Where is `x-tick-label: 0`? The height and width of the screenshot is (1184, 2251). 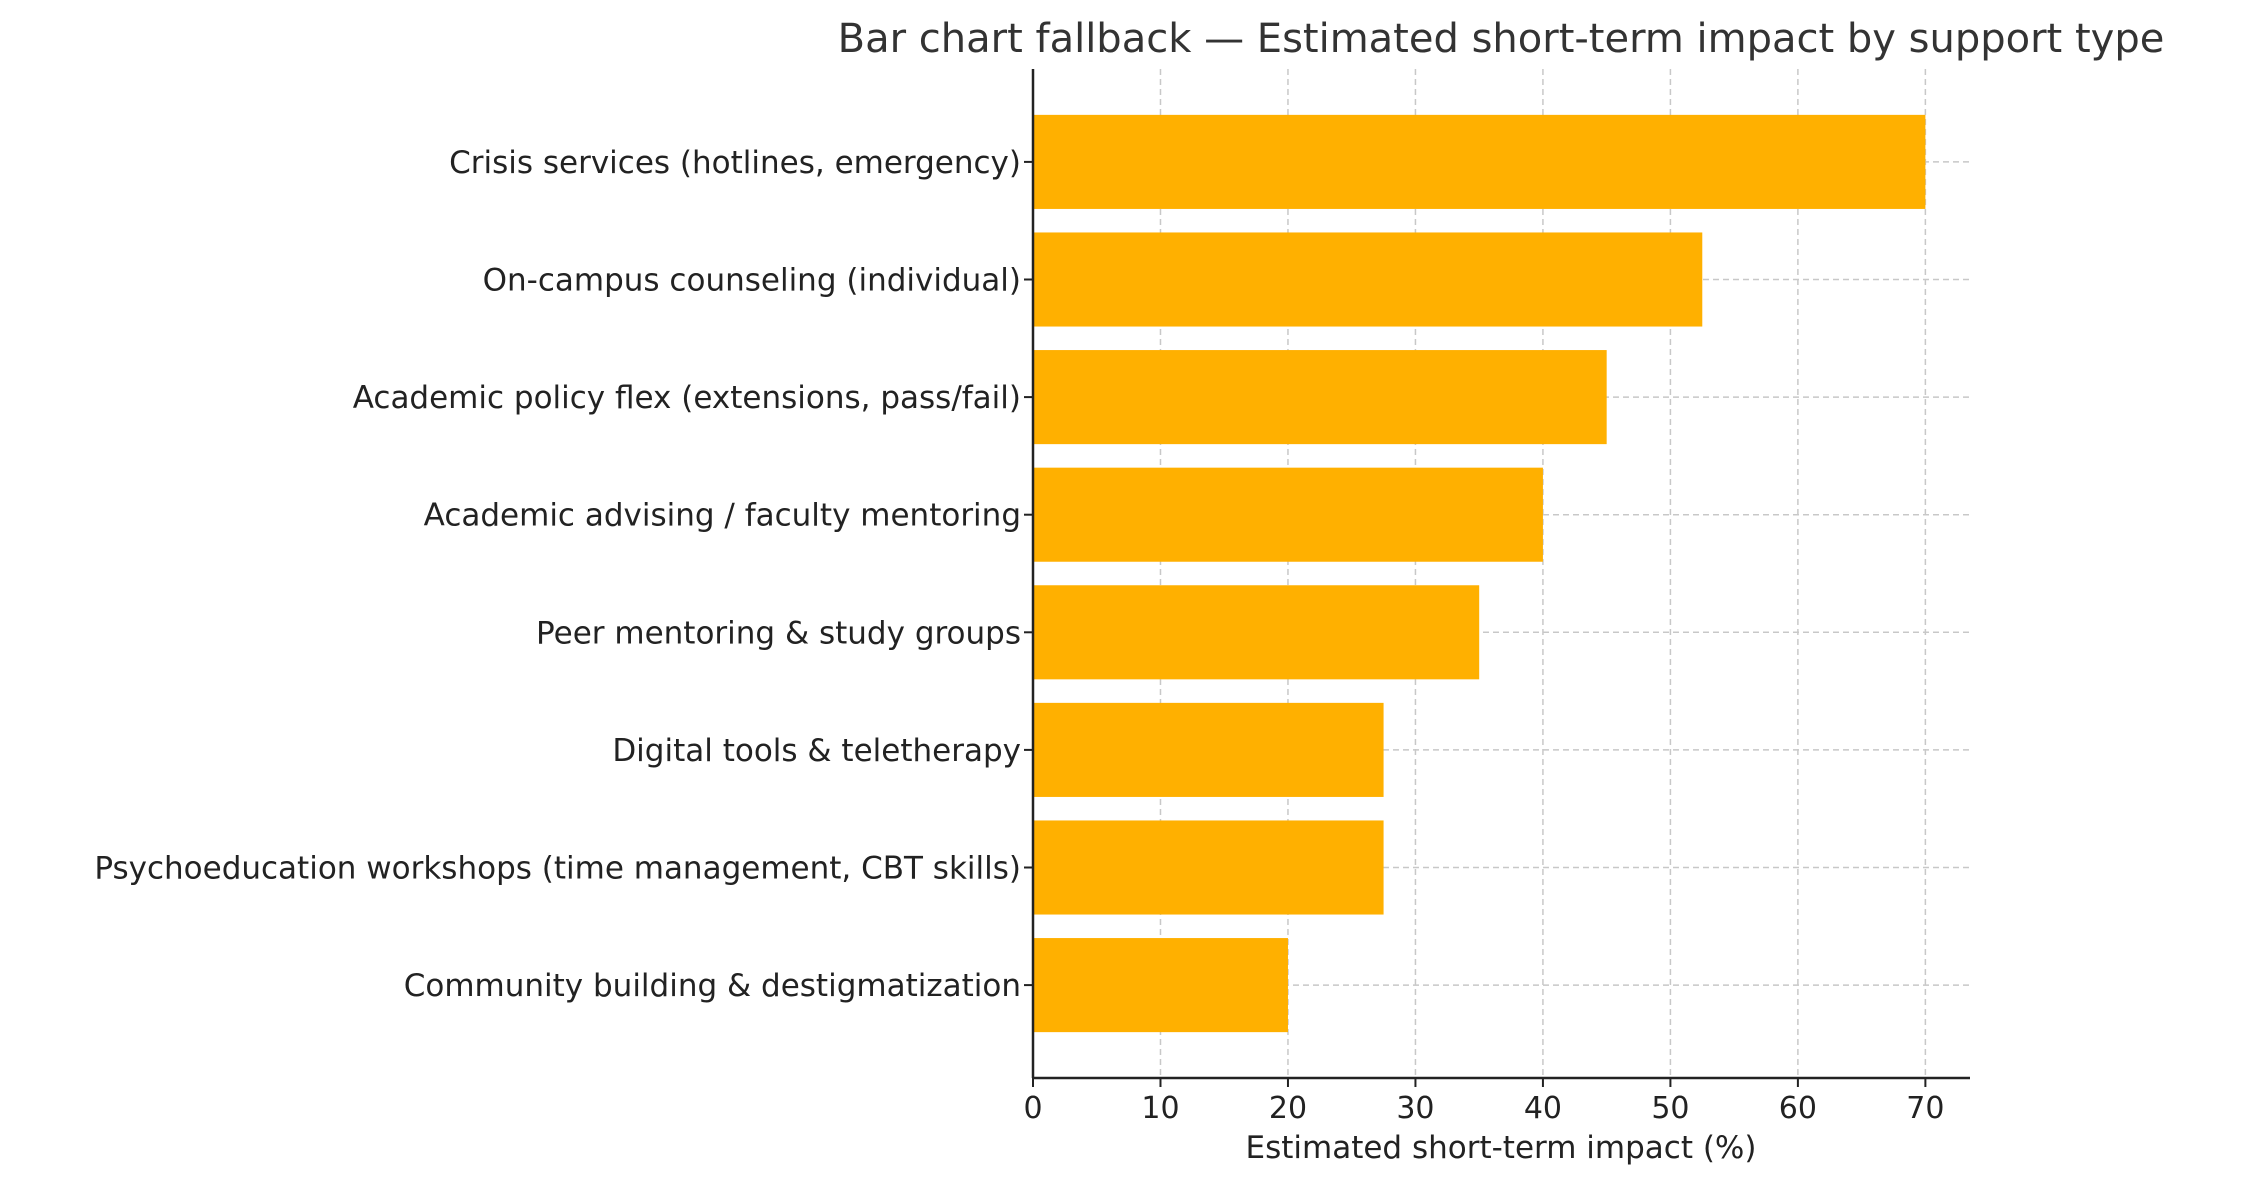 x-tick-label: 0 is located at coordinates (1032, 1108).